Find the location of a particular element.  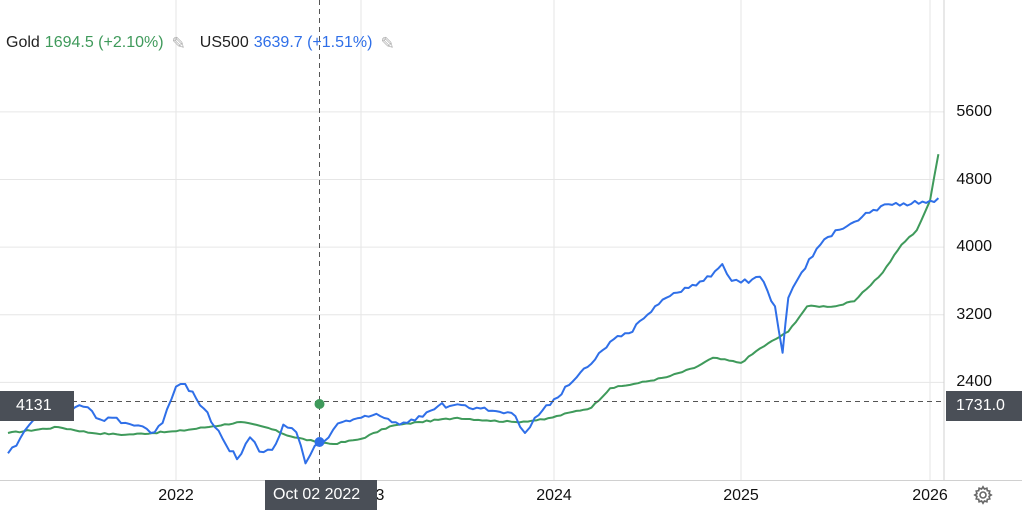

gear-icon is located at coordinates (983, 495).